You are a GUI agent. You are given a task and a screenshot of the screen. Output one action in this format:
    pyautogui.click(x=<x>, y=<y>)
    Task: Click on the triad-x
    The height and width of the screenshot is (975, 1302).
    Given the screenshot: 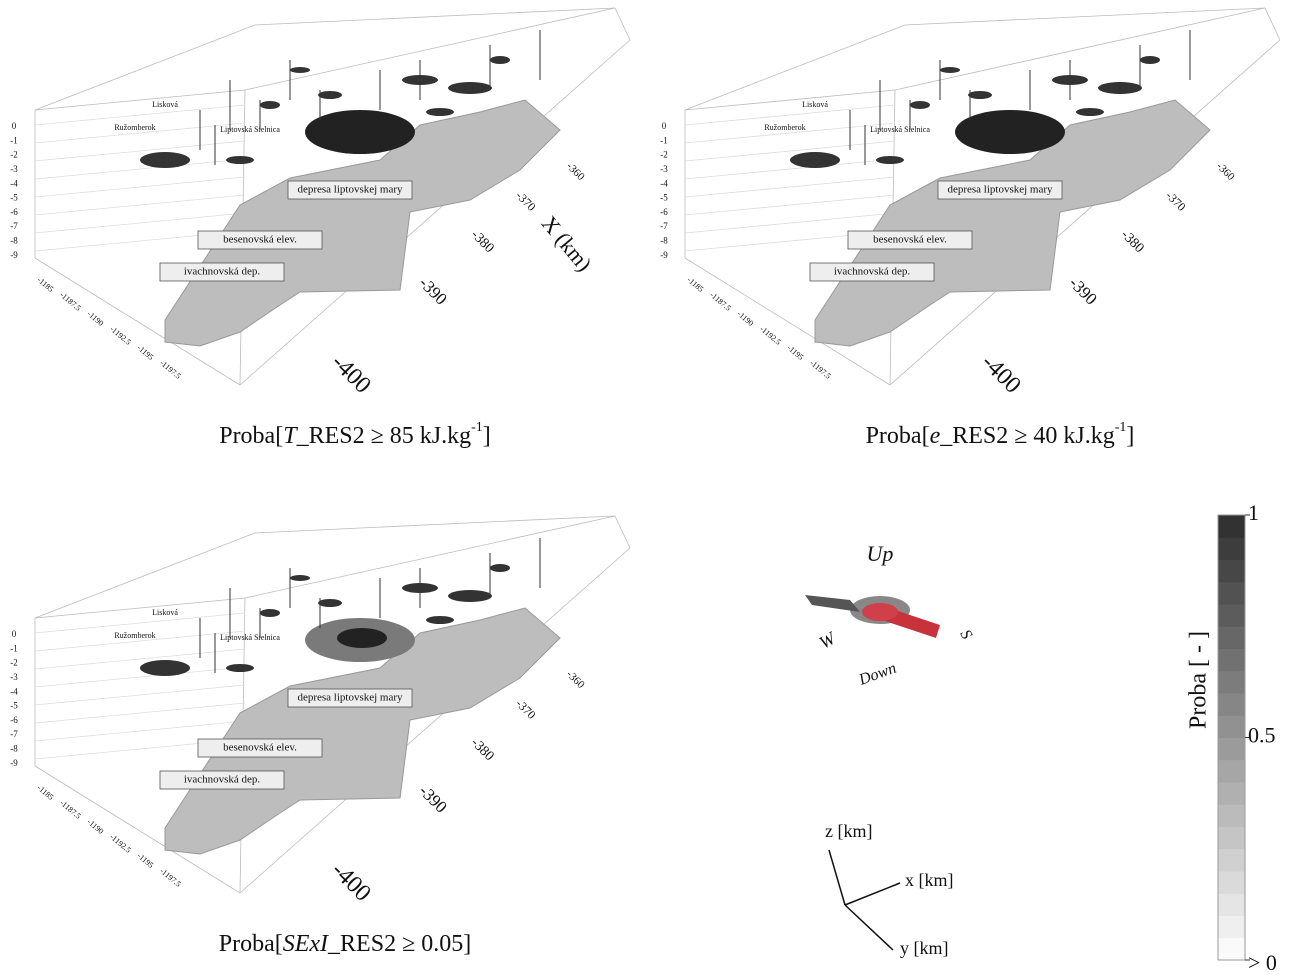 What is the action you would take?
    pyautogui.click(x=872, y=894)
    